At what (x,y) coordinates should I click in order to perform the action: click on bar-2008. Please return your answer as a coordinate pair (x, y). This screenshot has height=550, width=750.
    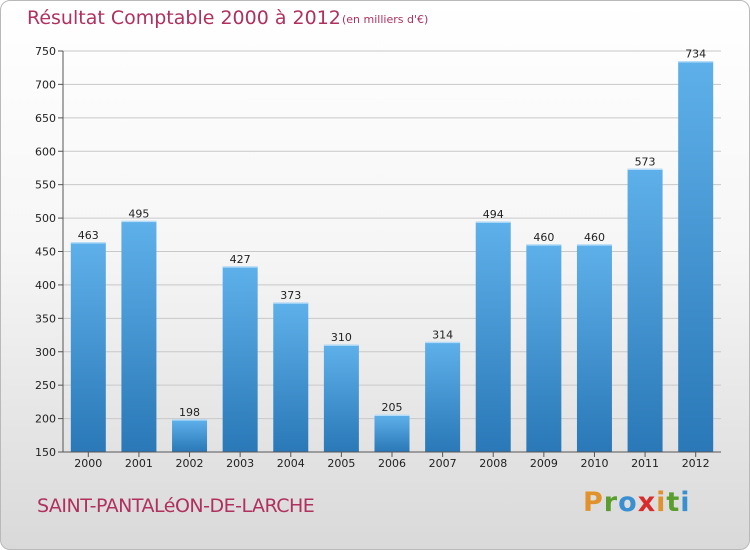
    Looking at the image, I should click on (493, 337).